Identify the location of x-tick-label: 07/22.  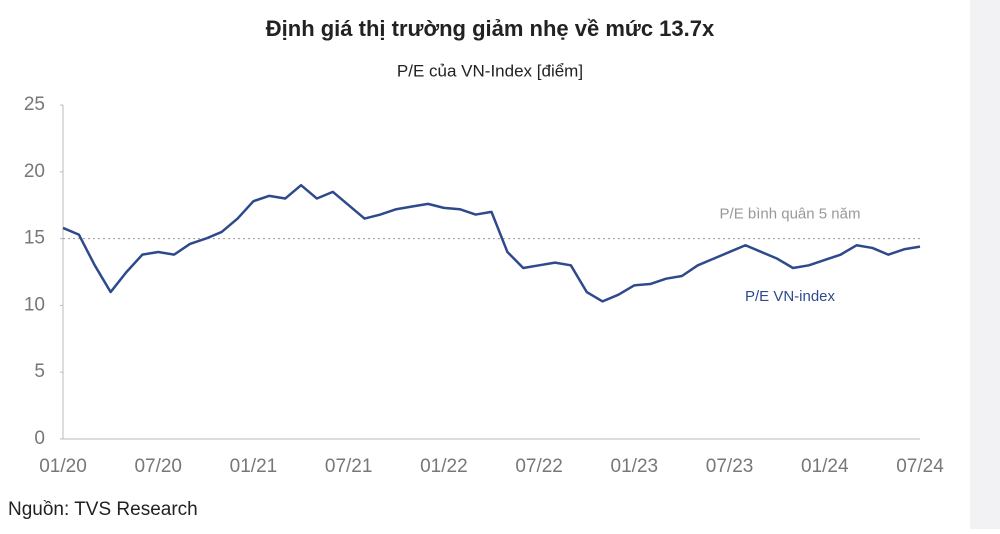
(539, 466).